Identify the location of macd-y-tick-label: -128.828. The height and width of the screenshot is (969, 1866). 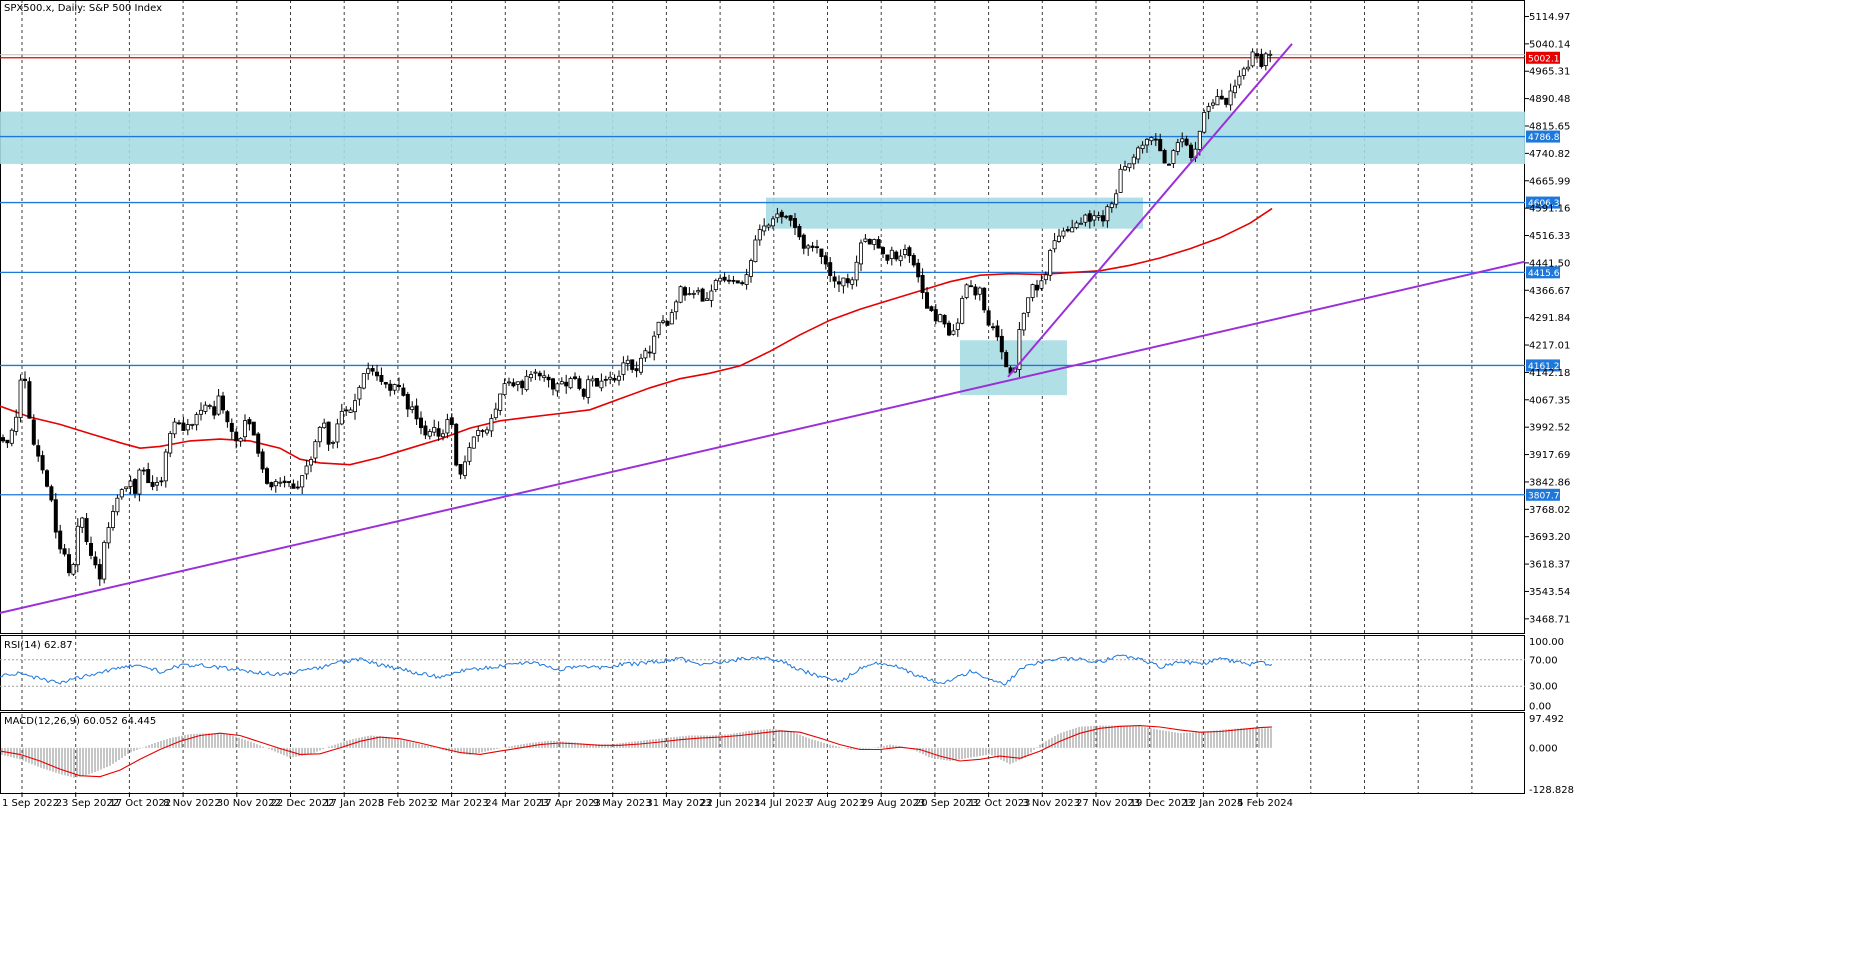
(1551, 790).